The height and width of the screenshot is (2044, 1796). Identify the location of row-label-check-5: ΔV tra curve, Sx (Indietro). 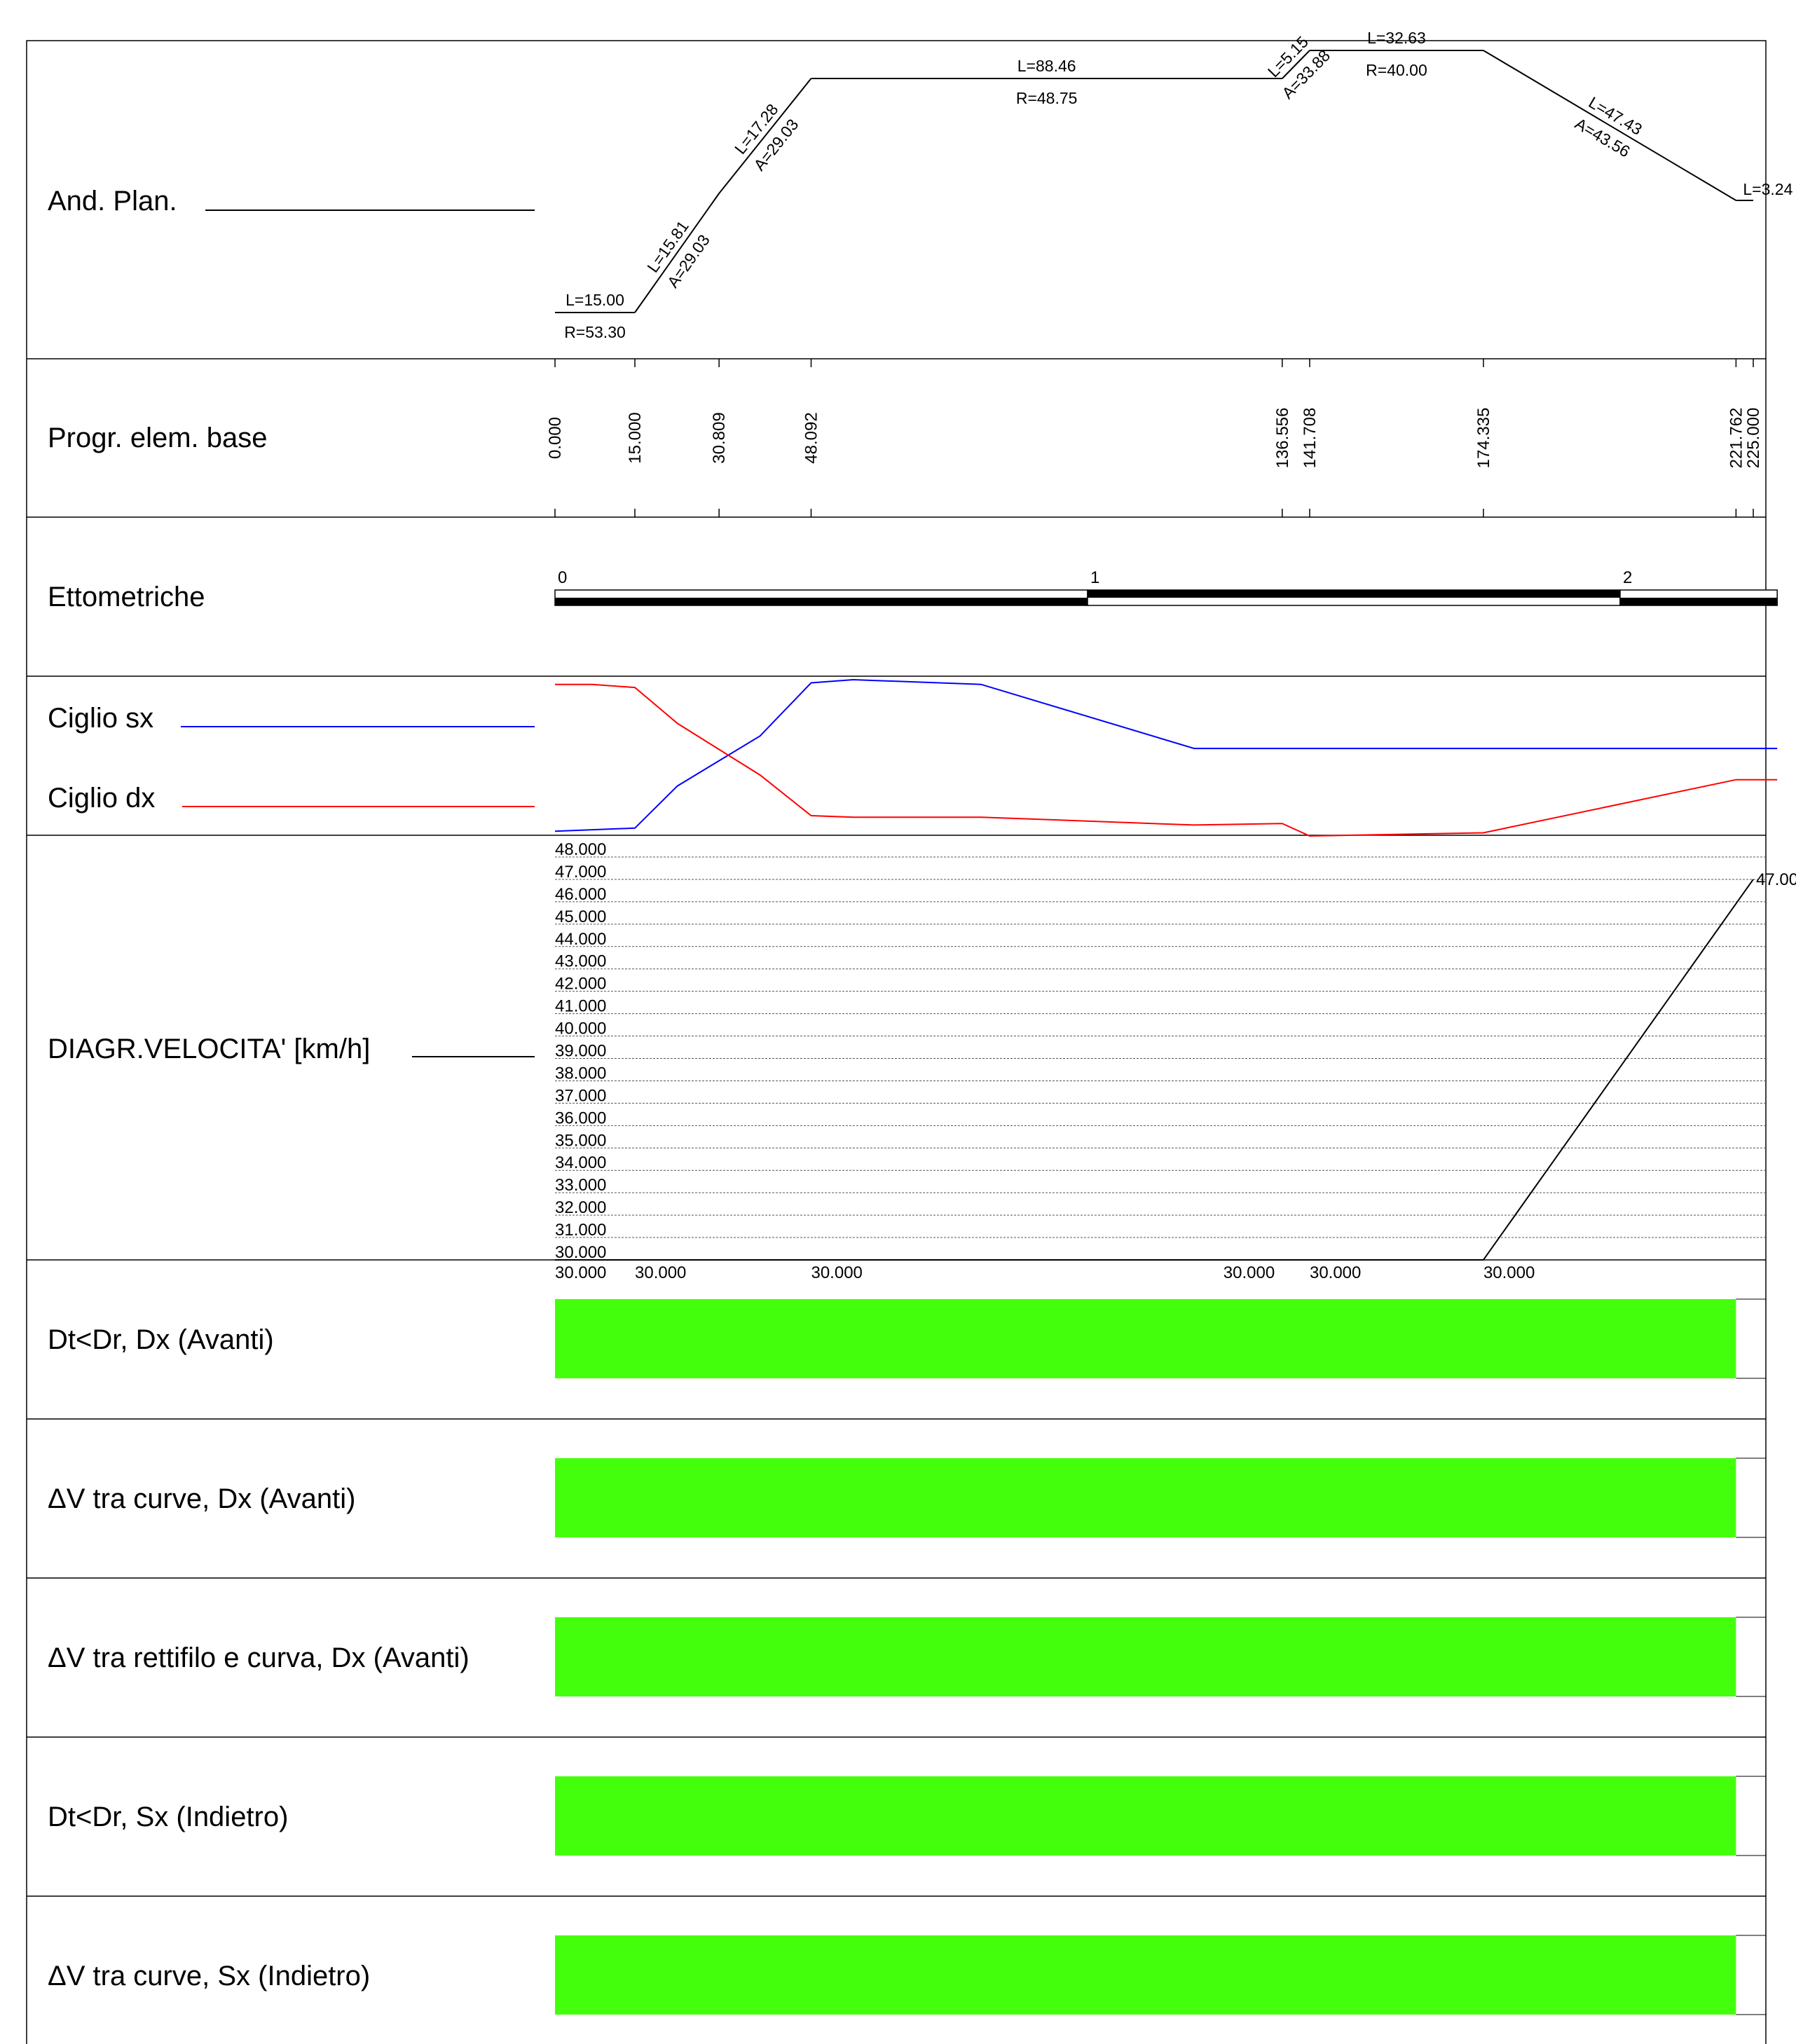
(209, 1976).